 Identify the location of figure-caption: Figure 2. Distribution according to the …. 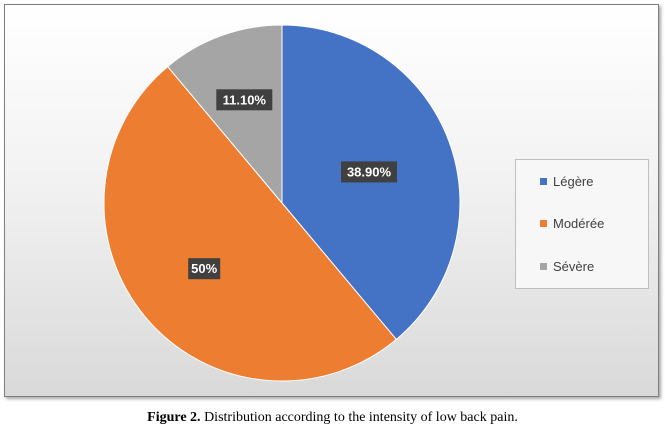
(332, 418).